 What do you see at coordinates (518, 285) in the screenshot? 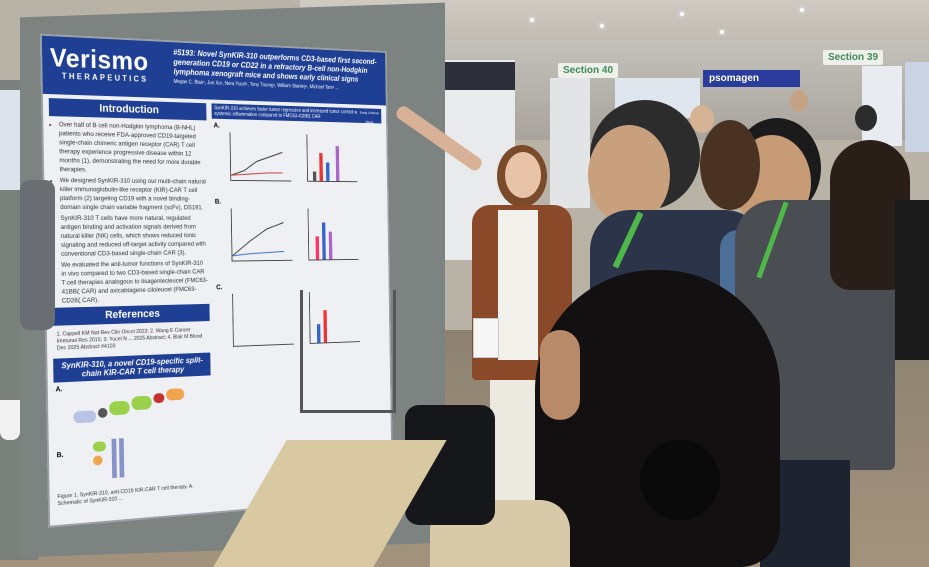
I see `presenter-shirt` at bounding box center [518, 285].